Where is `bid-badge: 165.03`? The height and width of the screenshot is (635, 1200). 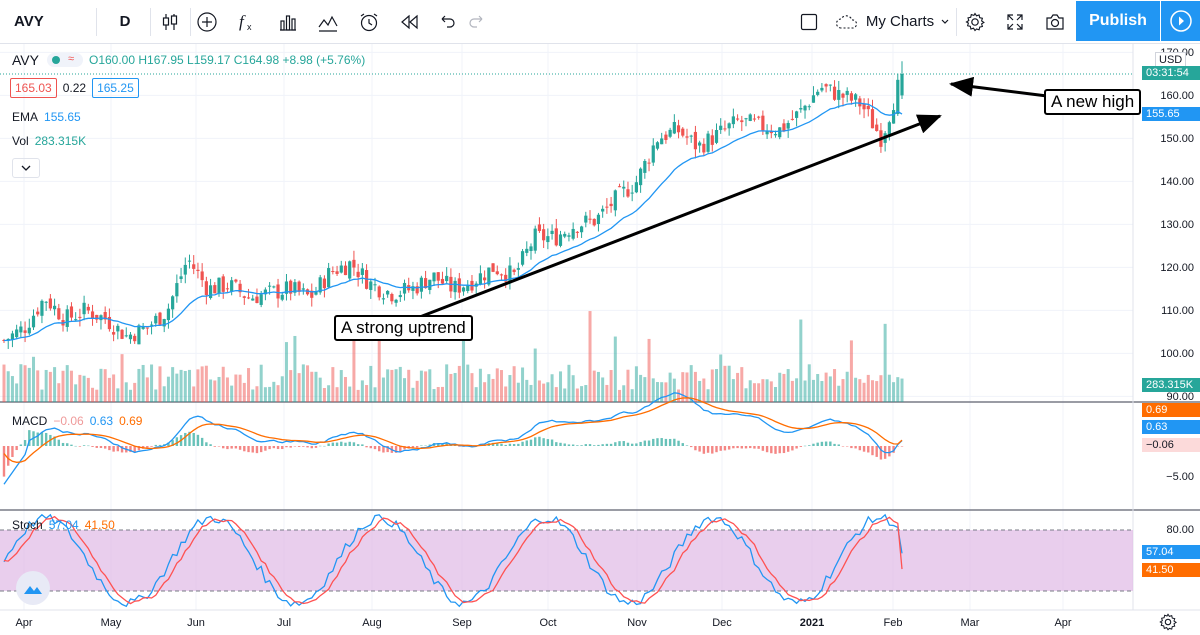 bid-badge: 165.03 is located at coordinates (33, 88).